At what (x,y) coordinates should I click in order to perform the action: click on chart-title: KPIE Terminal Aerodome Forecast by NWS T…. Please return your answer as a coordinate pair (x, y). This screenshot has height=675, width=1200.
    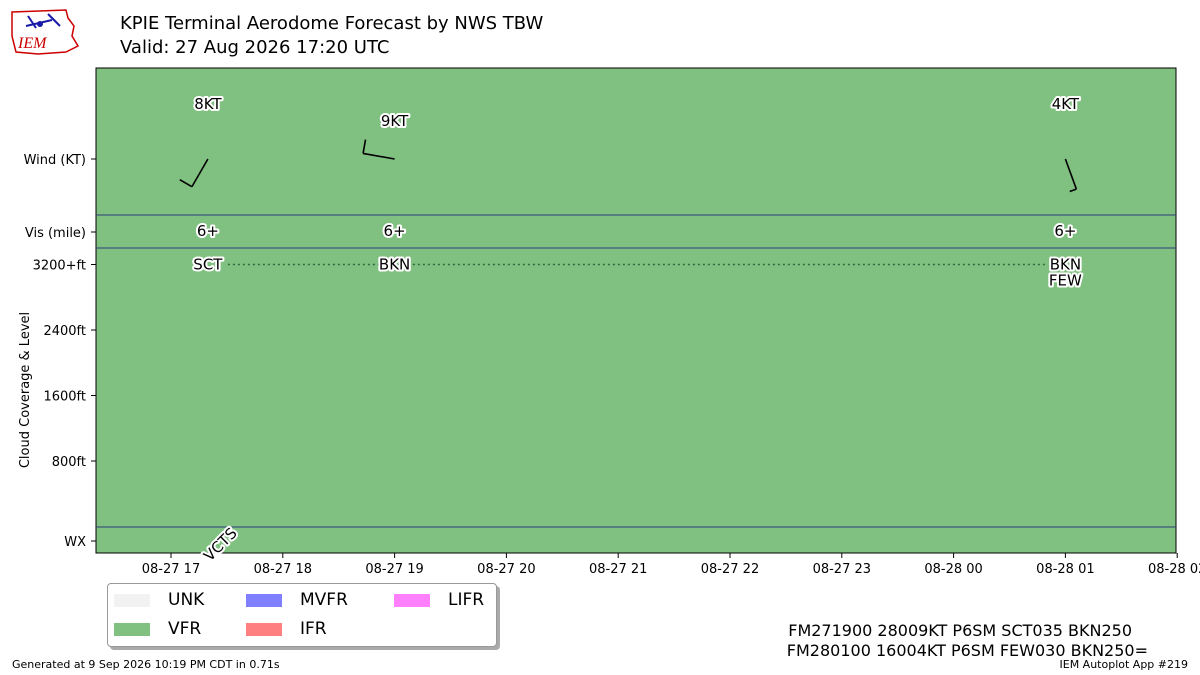
    Looking at the image, I should click on (332, 23).